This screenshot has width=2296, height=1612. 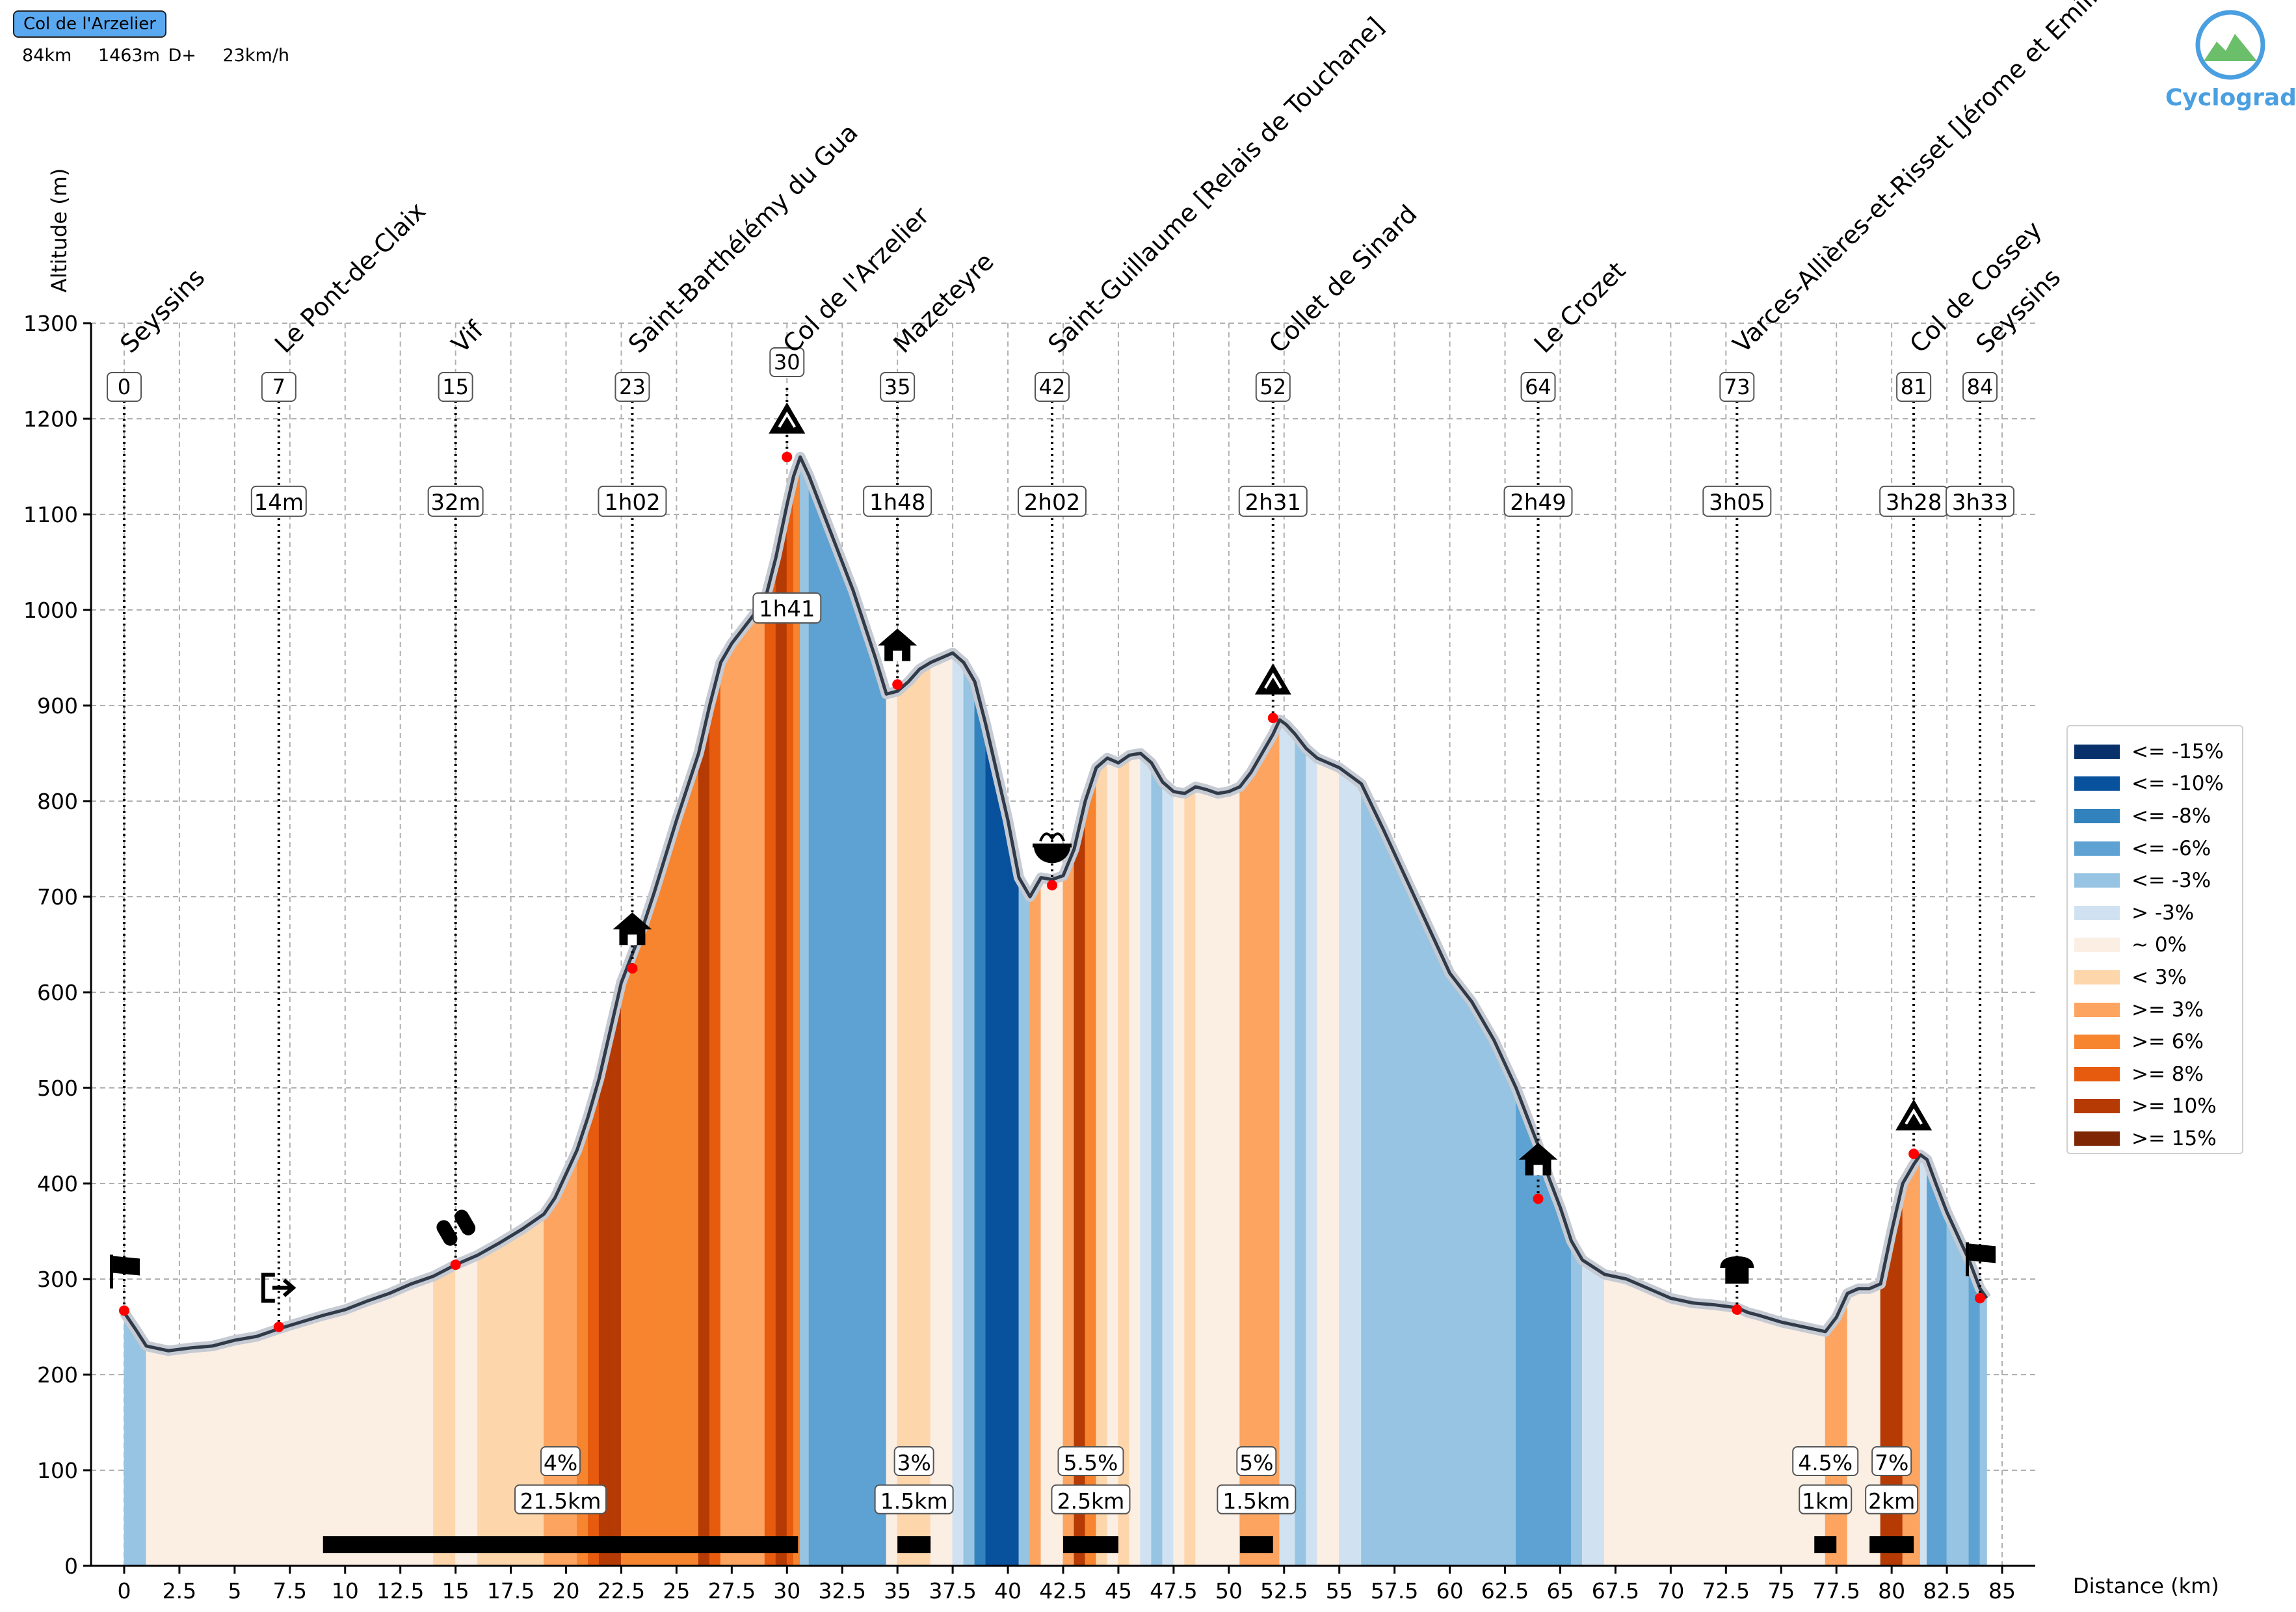 What do you see at coordinates (1538, 1160) in the screenshot?
I see `house-icon` at bounding box center [1538, 1160].